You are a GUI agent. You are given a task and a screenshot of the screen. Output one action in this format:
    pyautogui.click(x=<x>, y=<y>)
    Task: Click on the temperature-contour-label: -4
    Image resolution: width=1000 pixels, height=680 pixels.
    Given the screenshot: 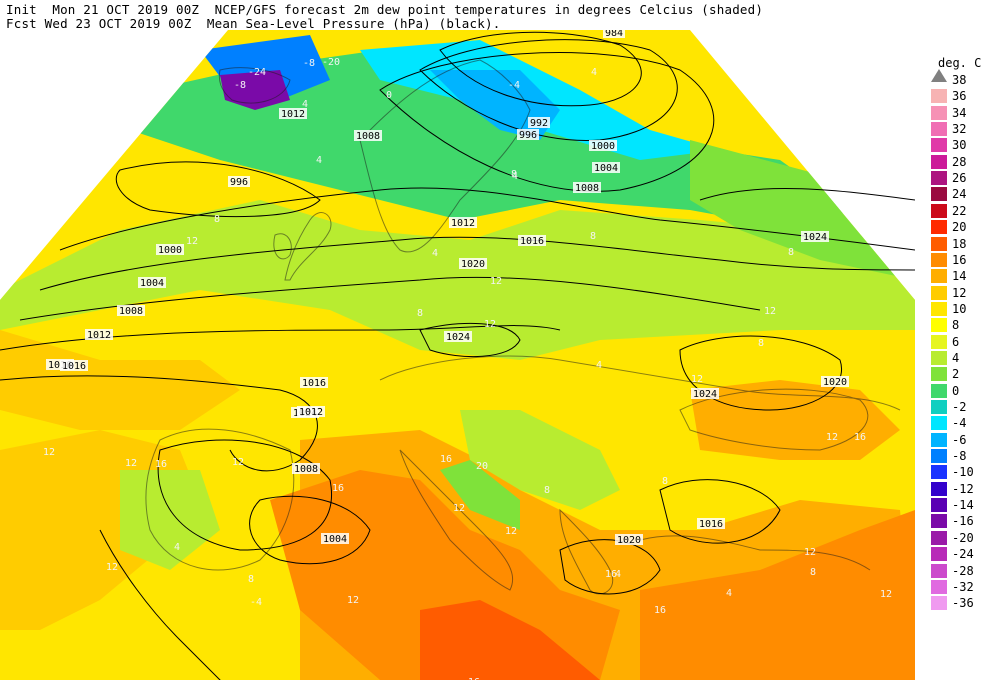 What is the action you would take?
    pyautogui.click(x=514, y=85)
    